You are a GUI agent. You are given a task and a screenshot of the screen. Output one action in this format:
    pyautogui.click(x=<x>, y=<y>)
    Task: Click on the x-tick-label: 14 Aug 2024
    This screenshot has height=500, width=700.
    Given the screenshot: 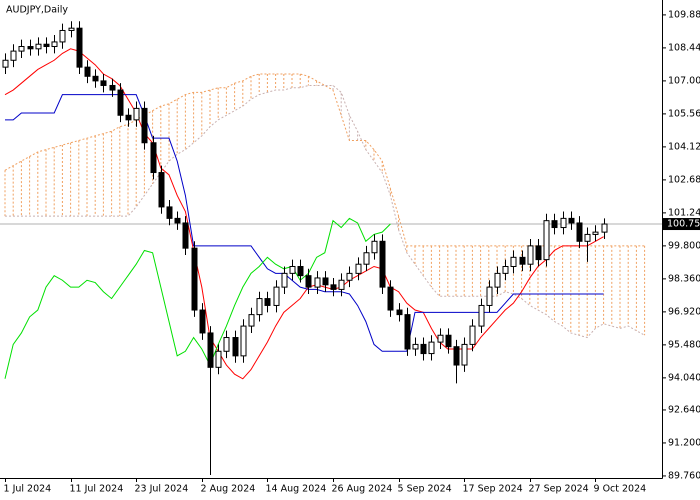 What is the action you would take?
    pyautogui.click(x=296, y=489)
    